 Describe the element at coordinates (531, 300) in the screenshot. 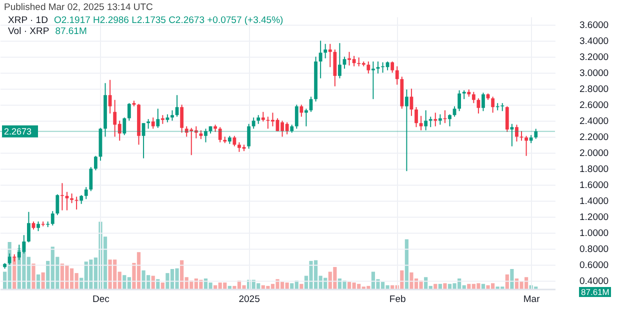

I see `x-tick-label: Mar` at that location.